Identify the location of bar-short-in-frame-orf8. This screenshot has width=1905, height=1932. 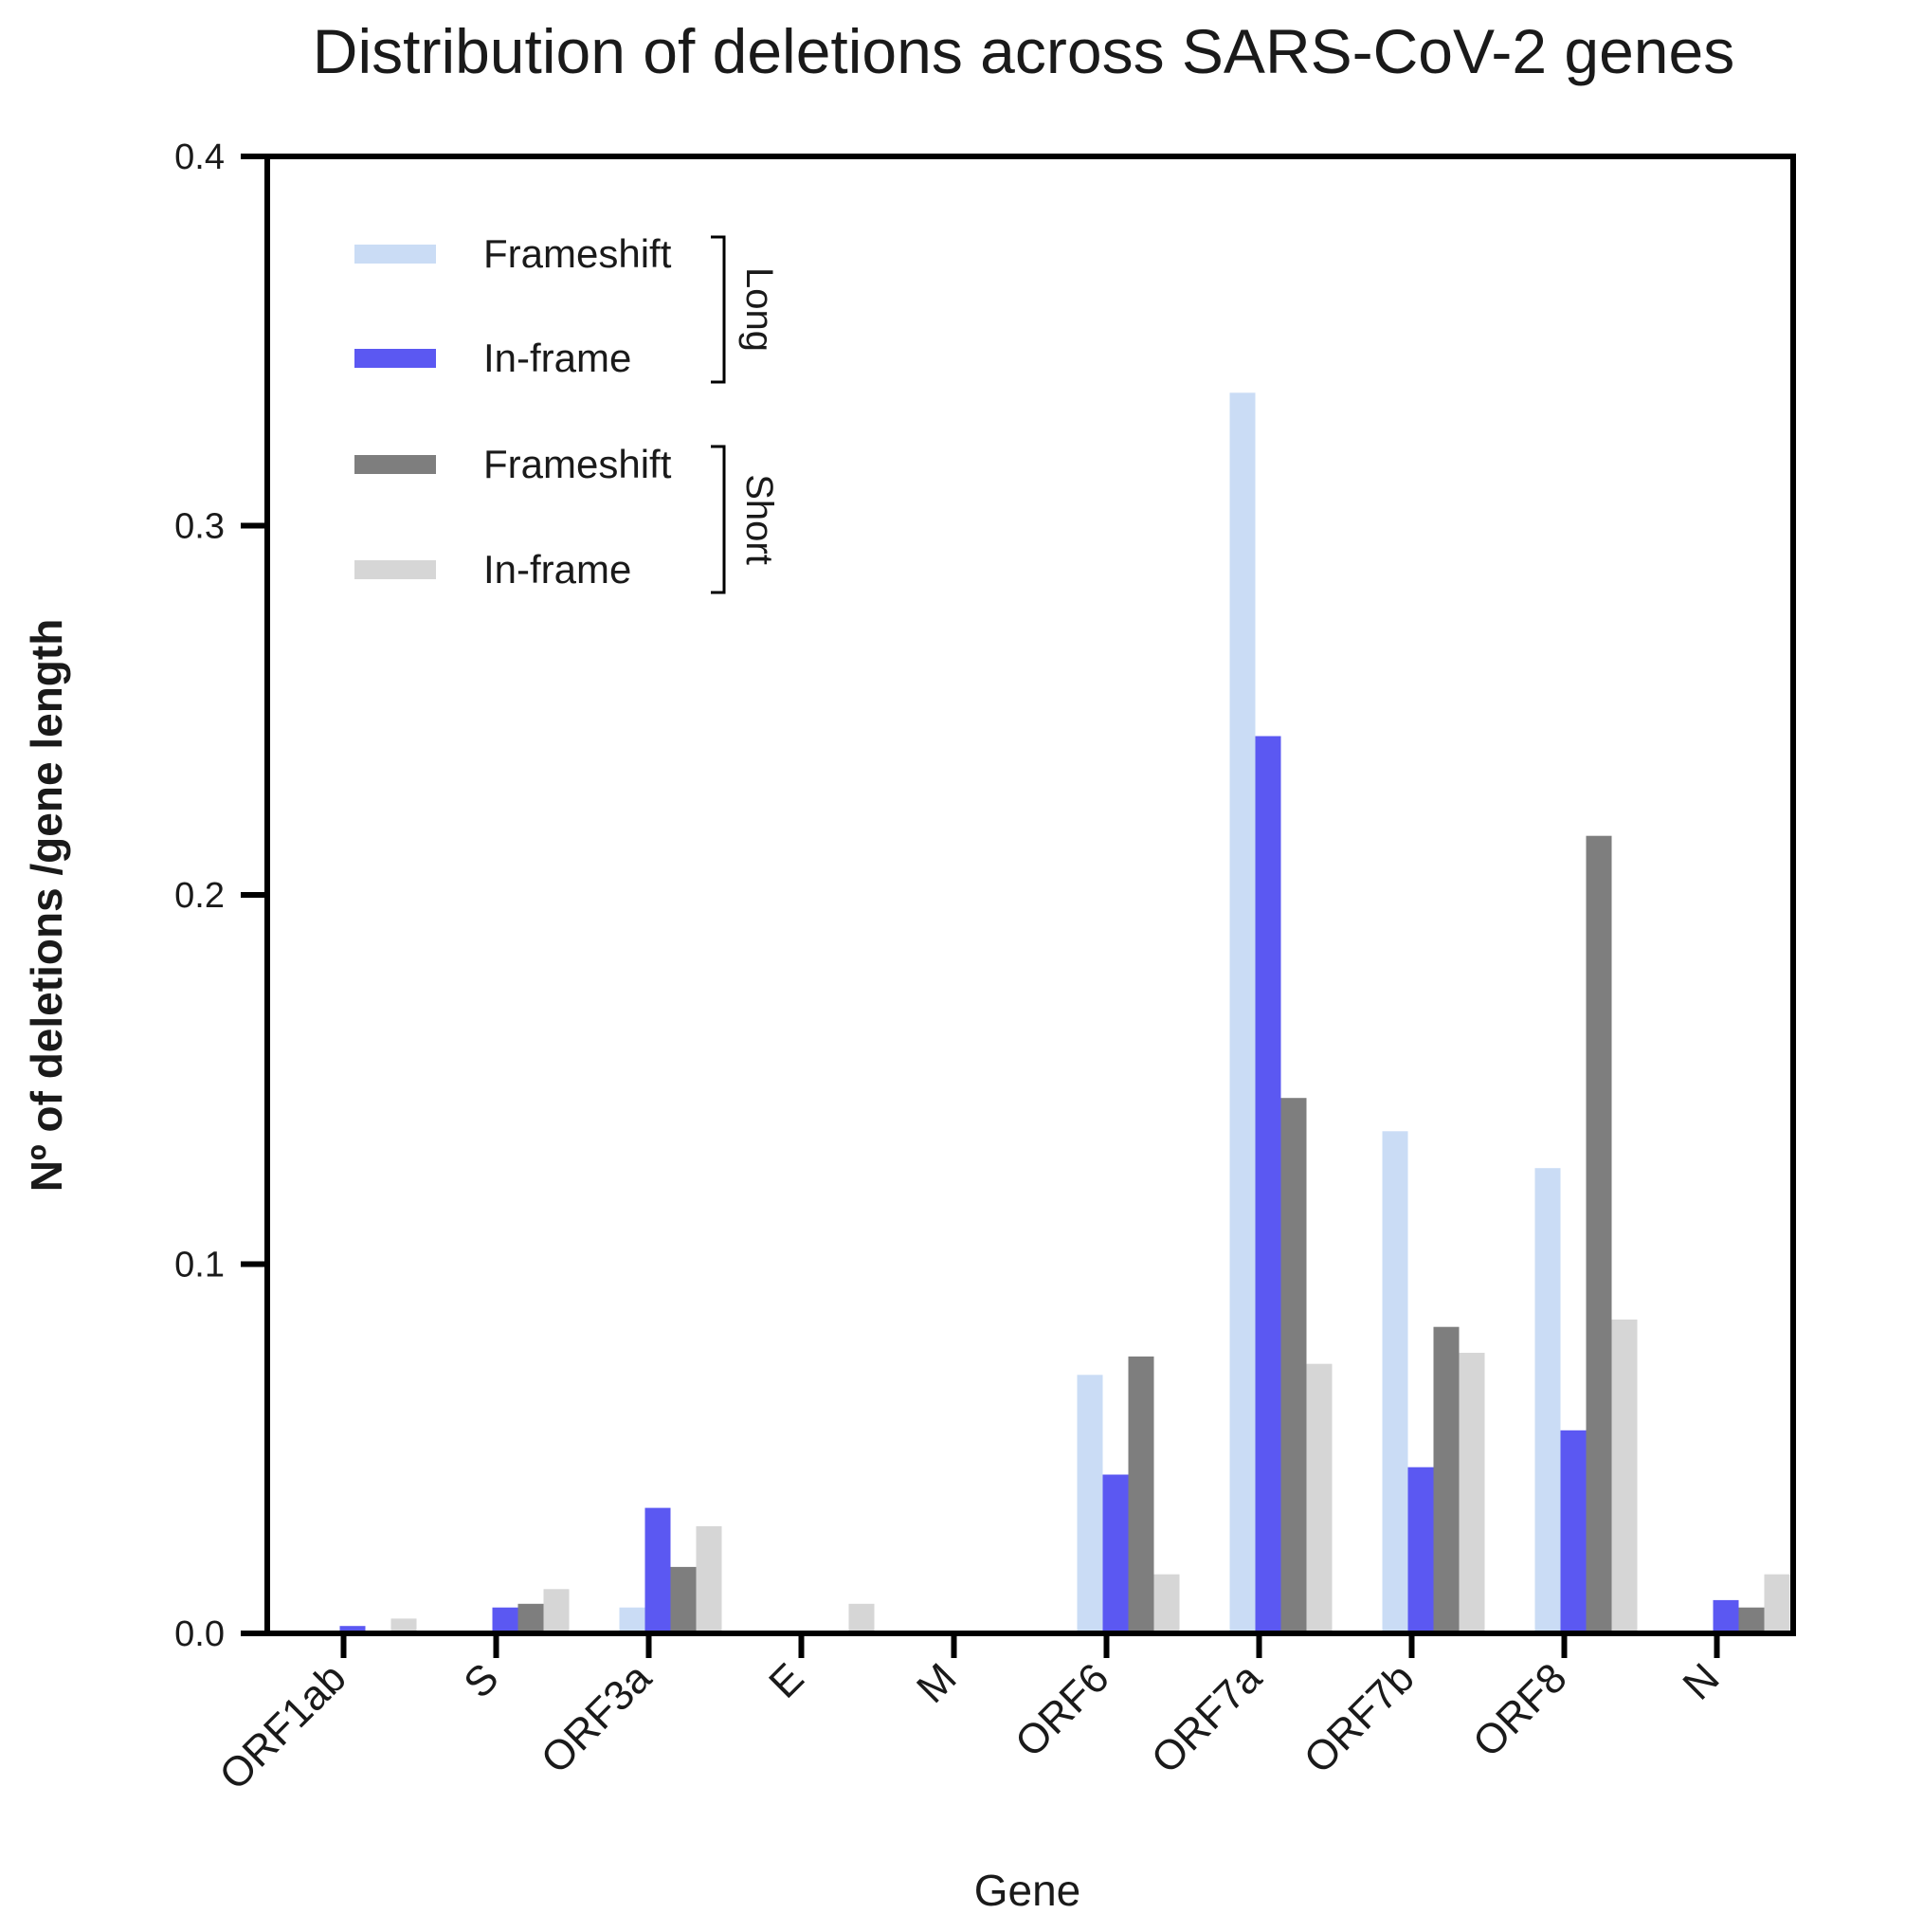
(1624, 1476).